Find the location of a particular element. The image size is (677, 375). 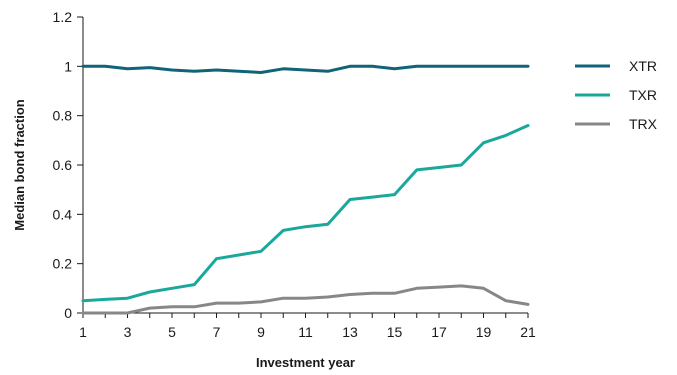

x-tick-label: 19 is located at coordinates (484, 332).